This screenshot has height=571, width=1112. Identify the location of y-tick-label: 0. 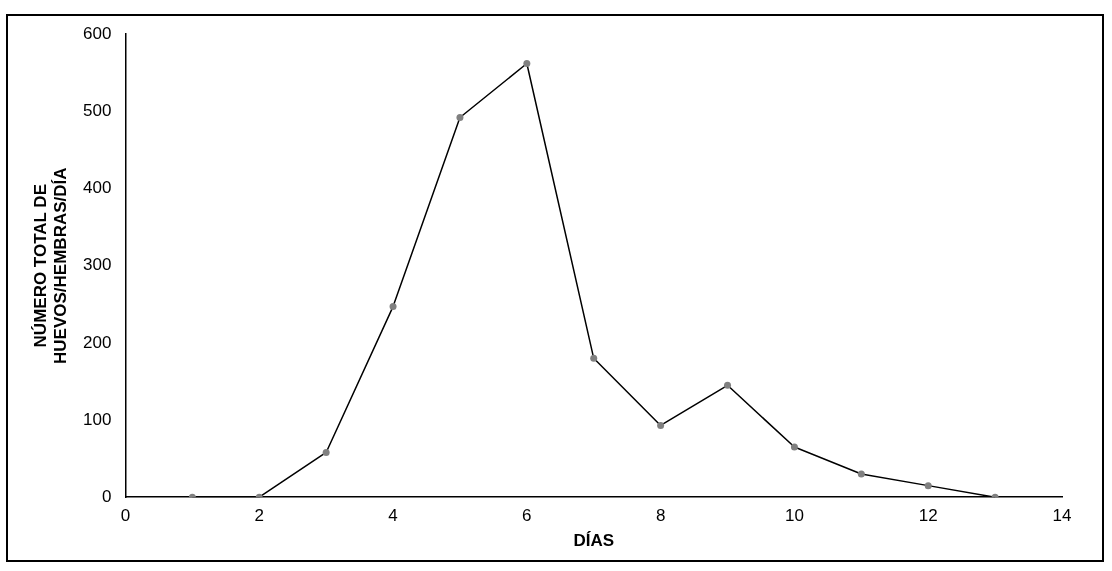
(107, 496).